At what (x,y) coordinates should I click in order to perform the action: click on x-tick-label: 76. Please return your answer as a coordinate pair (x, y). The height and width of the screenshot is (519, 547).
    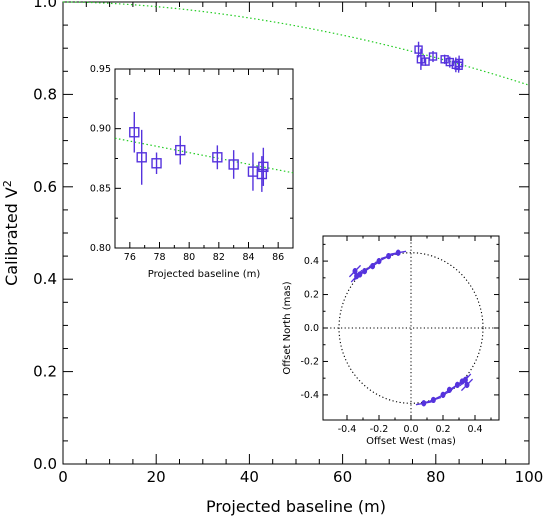
    Looking at the image, I should click on (130, 257).